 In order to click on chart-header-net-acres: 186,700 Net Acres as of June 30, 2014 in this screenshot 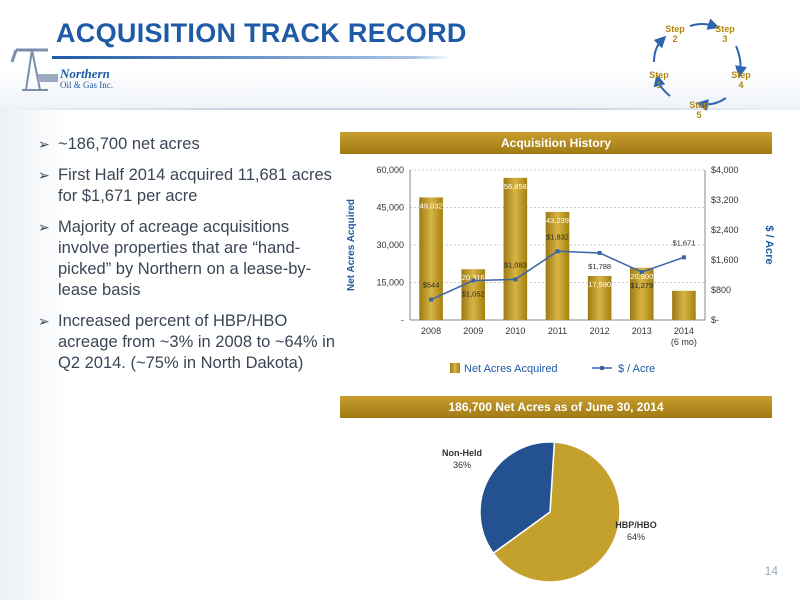, I will do `click(556, 407)`.